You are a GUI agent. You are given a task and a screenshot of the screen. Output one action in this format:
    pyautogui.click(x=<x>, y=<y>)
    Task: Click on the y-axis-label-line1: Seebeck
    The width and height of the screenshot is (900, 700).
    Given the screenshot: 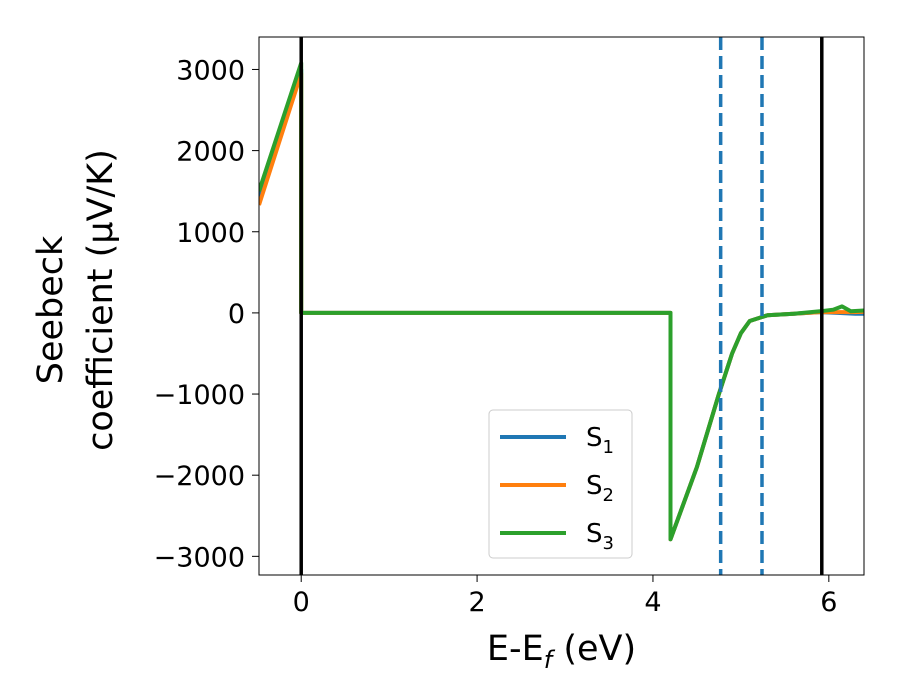 What is the action you would take?
    pyautogui.click(x=51, y=309)
    